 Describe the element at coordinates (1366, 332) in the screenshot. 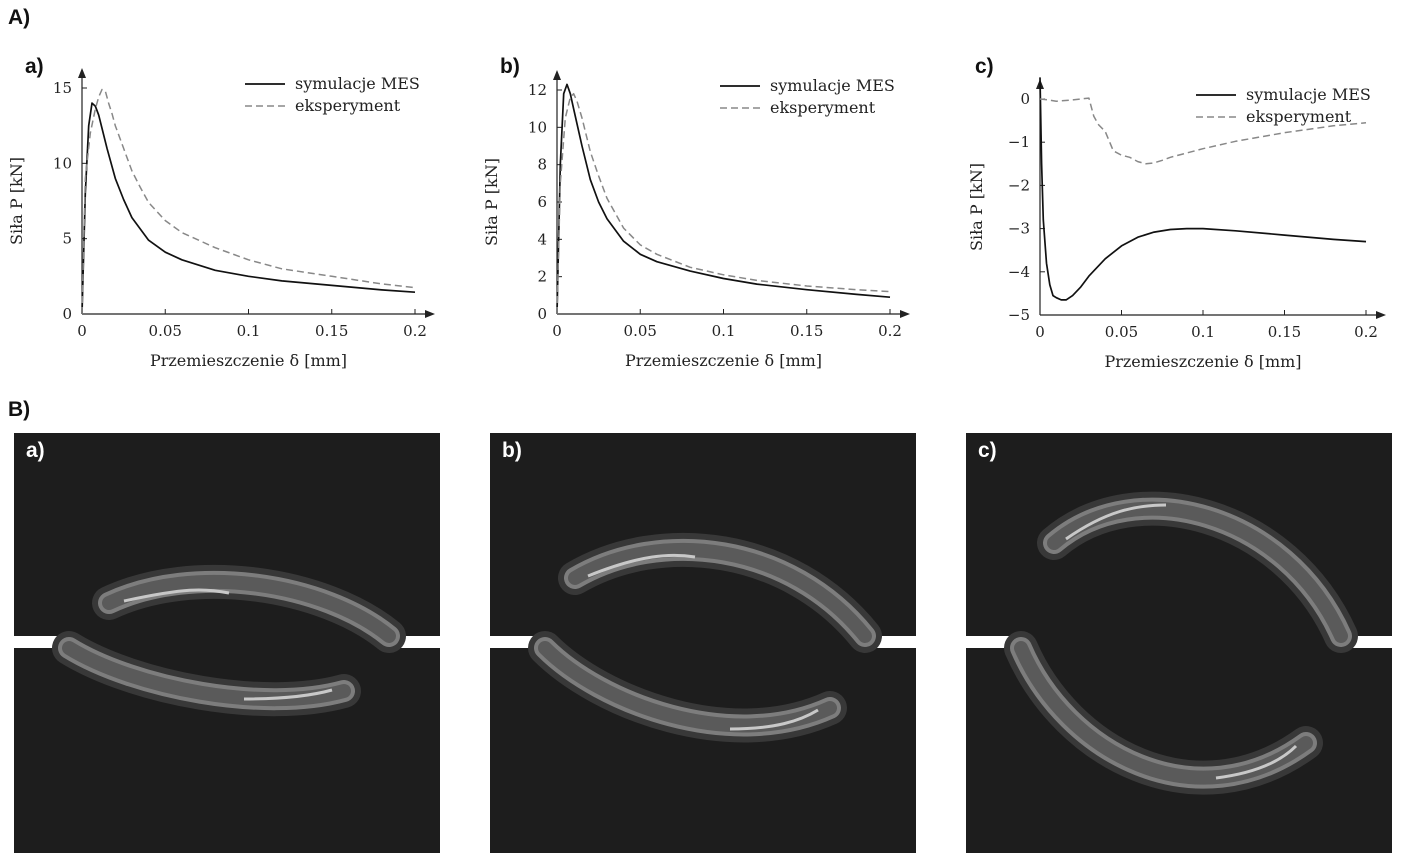

I see `chart-c-x-tick-label: 0.2` at that location.